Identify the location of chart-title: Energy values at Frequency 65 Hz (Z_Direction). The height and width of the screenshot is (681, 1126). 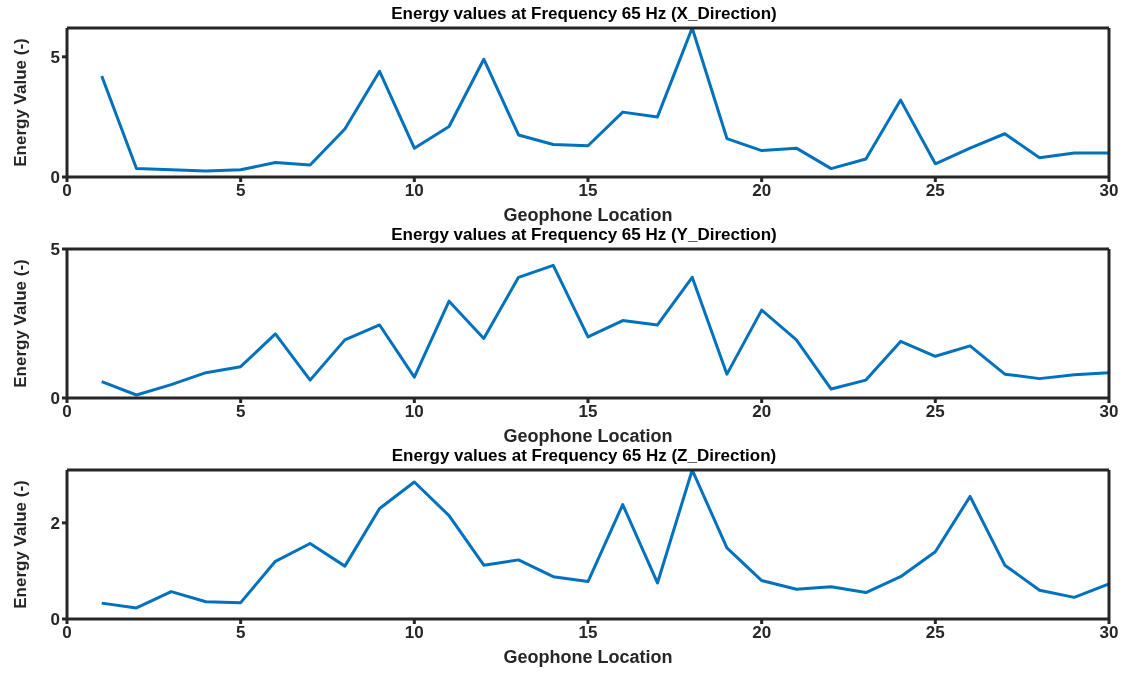
(584, 456).